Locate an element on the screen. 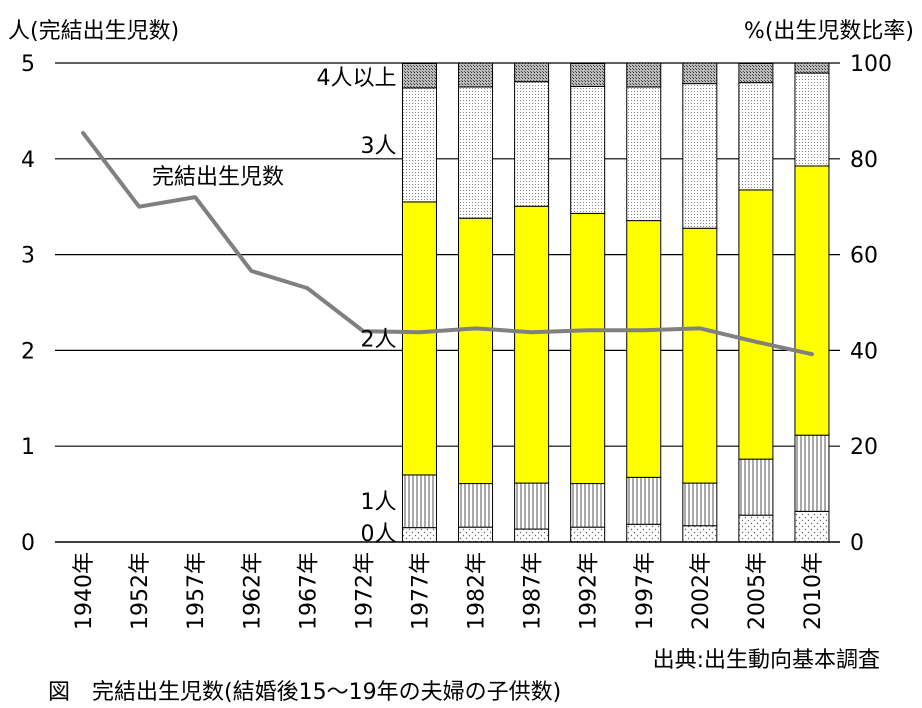 Image resolution: width=922 pixels, height=708 pixels. x-tick-label: 1987年 is located at coordinates (533, 591).